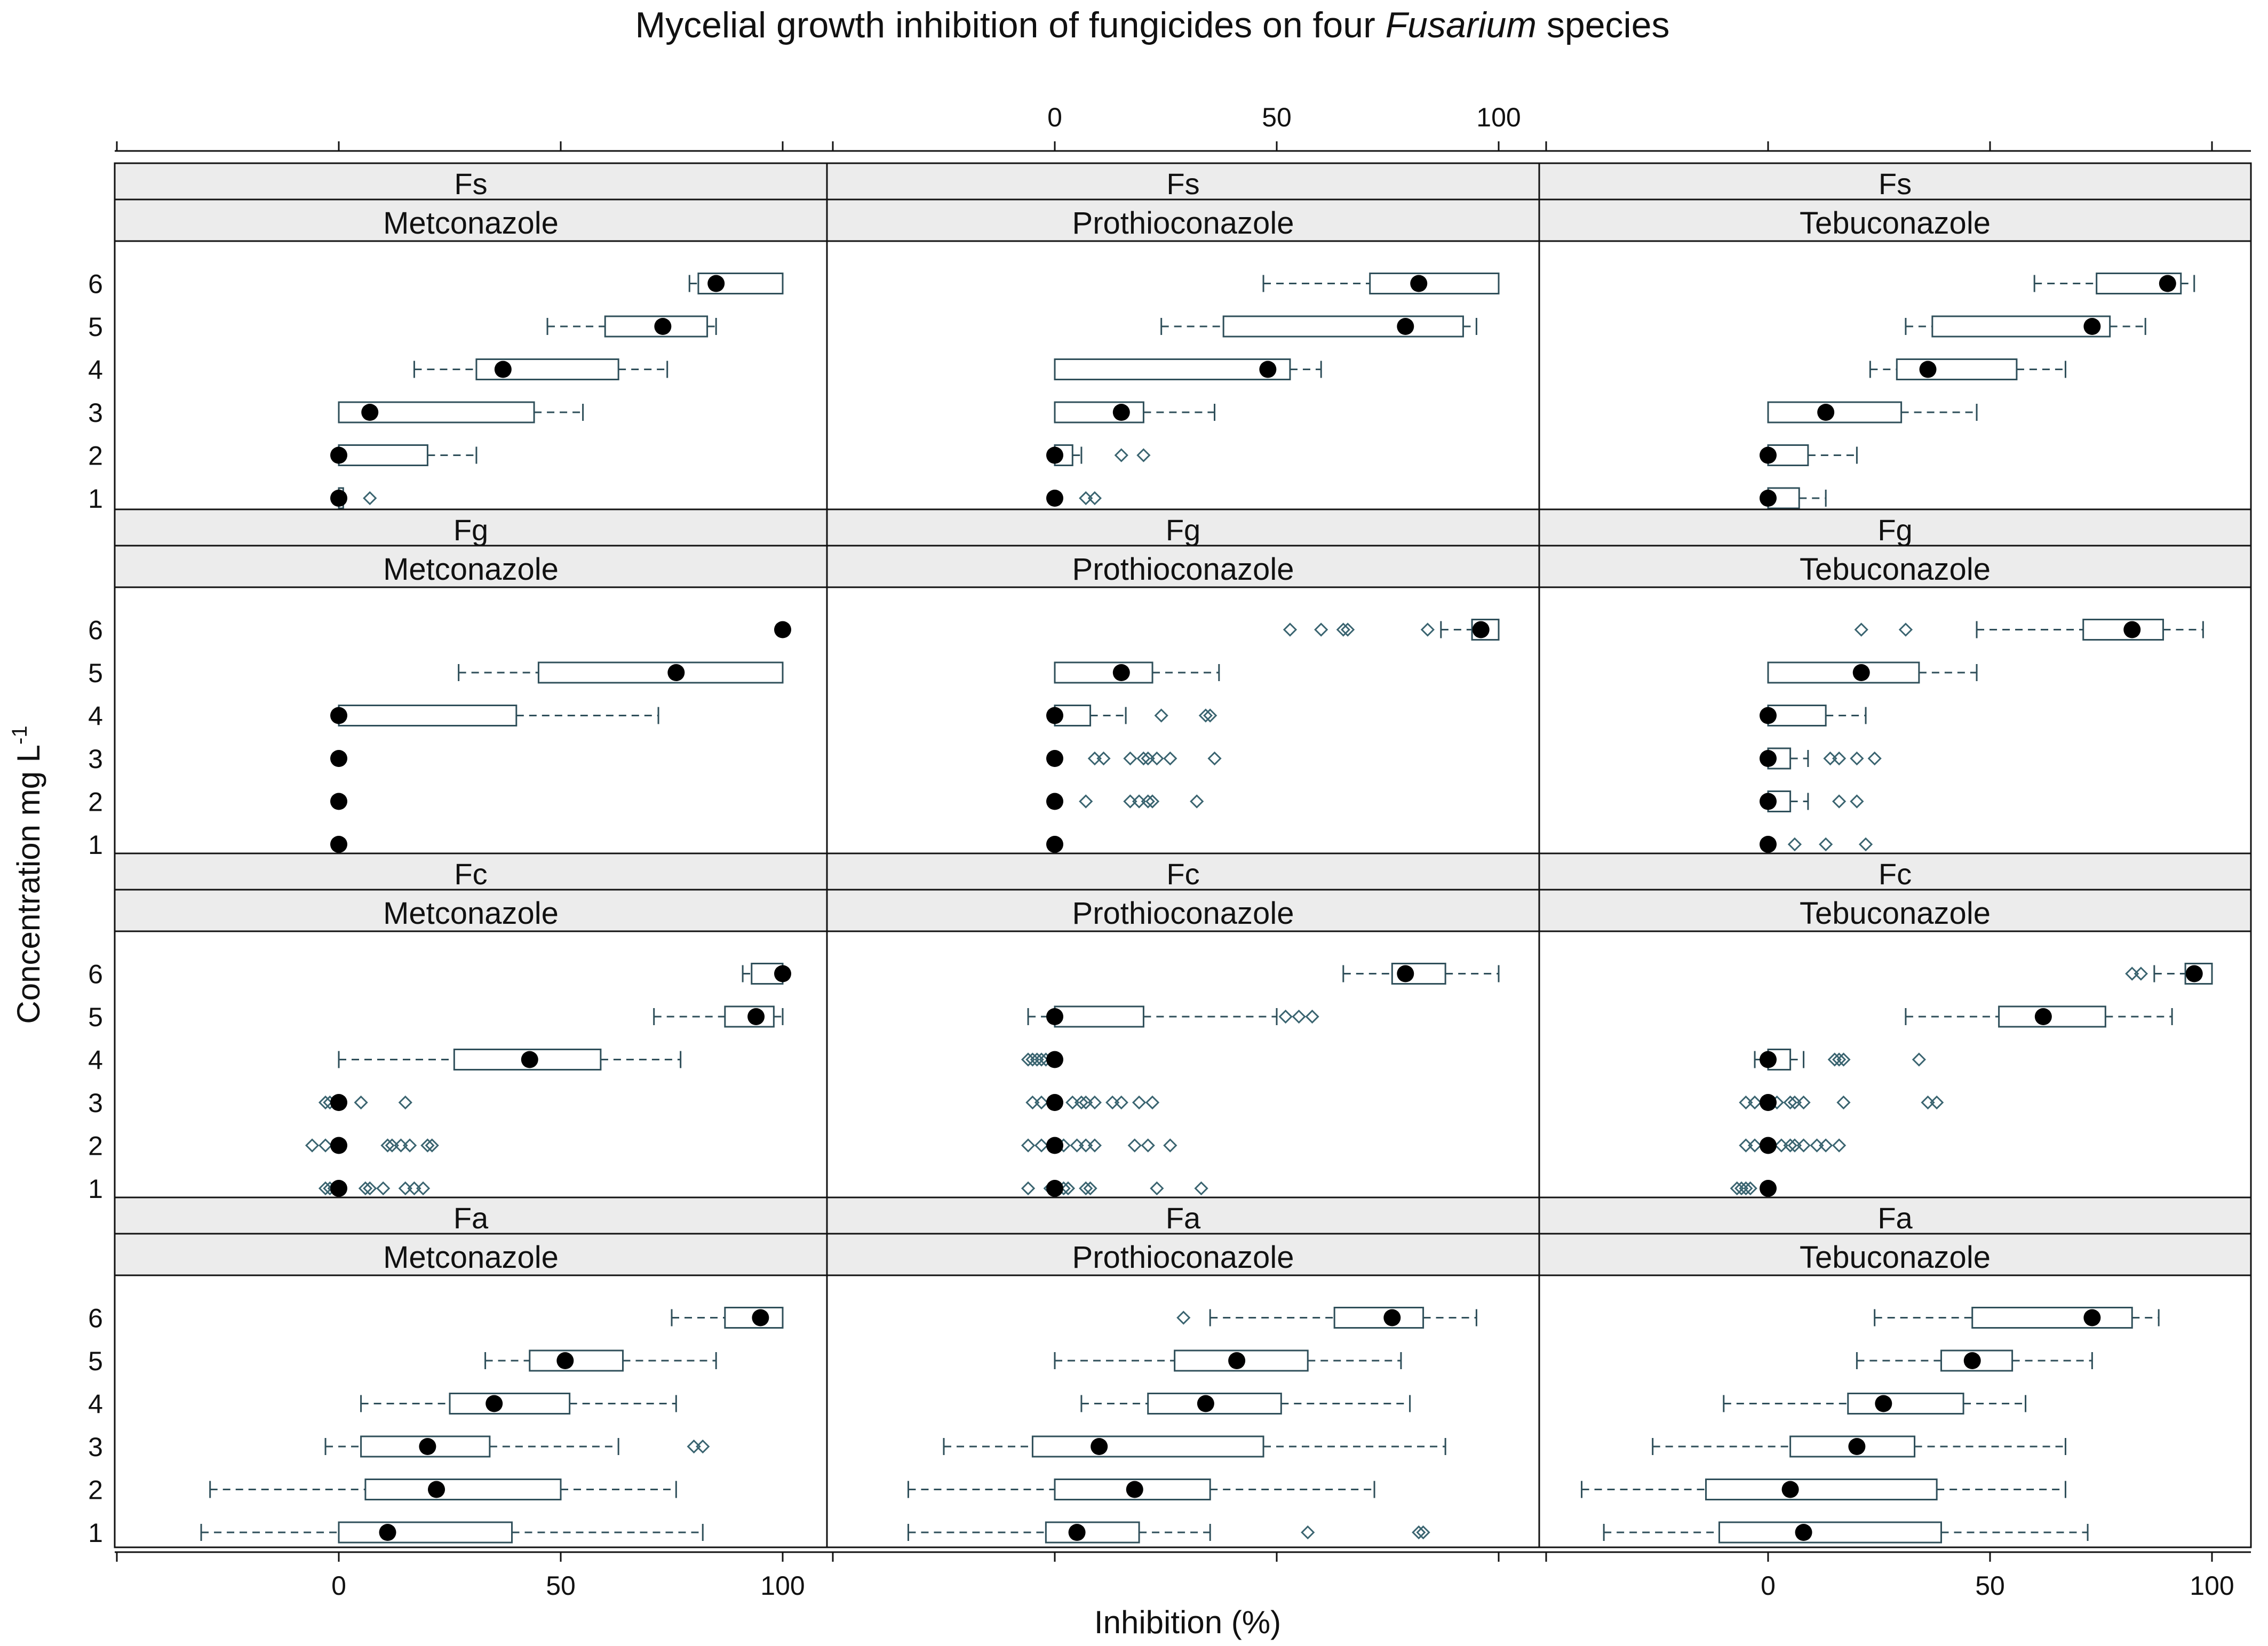  What do you see at coordinates (1183, 338) in the screenshot?
I see `panel-Fs-Prothioconazole: Fs Prothioconazole` at bounding box center [1183, 338].